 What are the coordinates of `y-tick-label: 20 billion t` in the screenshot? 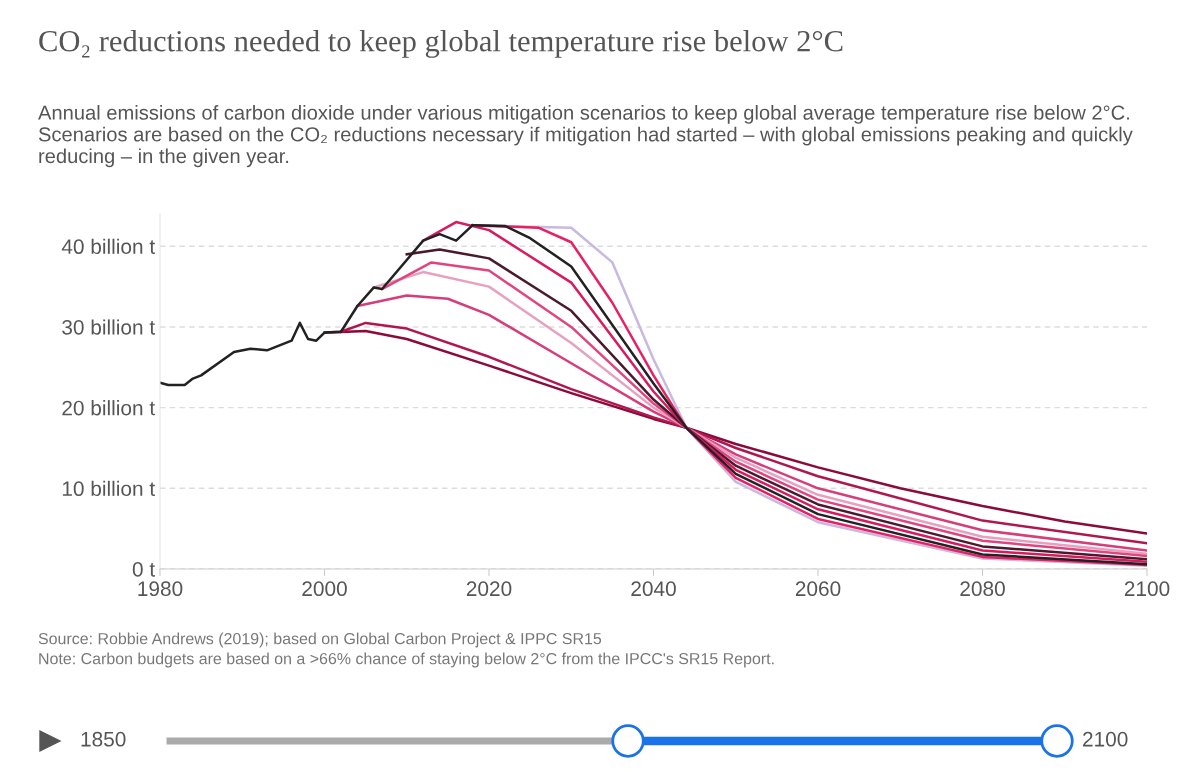 It's located at (108, 408).